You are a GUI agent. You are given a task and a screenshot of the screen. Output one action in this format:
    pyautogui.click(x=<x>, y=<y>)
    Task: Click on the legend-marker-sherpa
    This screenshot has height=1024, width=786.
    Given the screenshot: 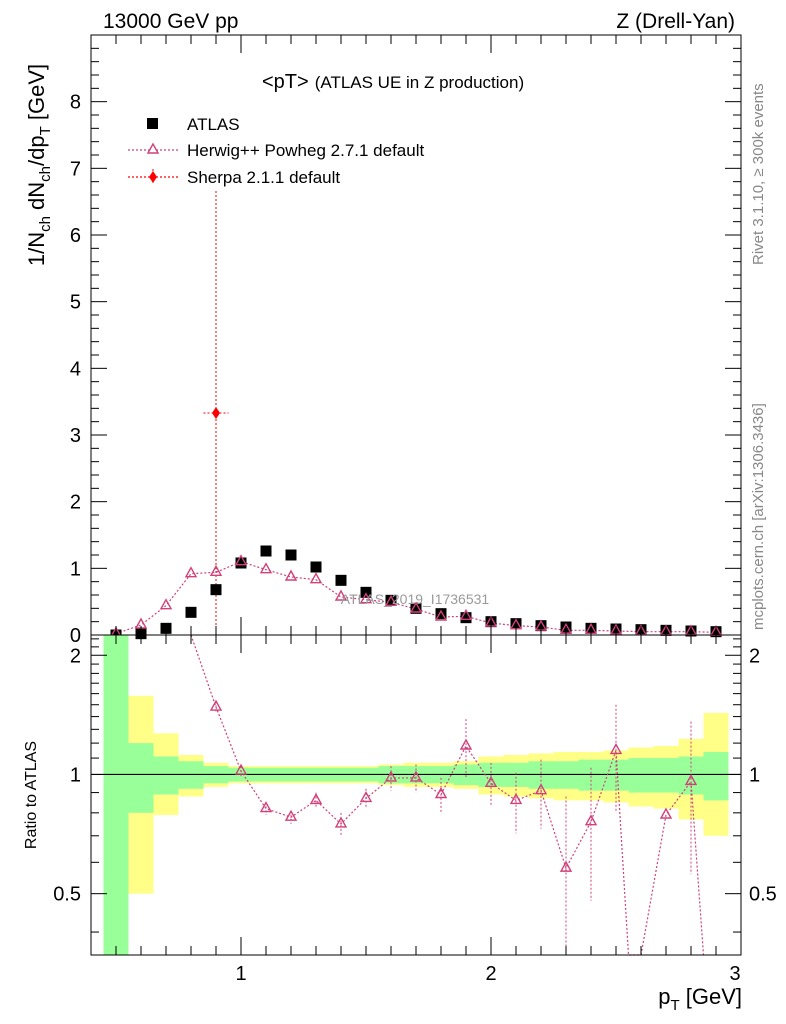 What is the action you would take?
    pyautogui.click(x=153, y=177)
    